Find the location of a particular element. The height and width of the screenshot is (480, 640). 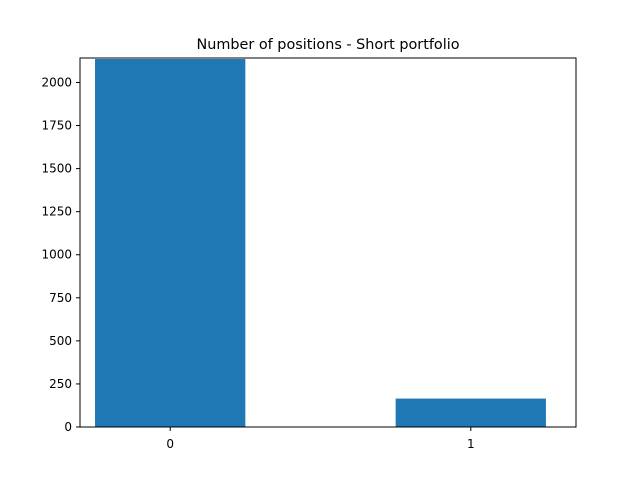

y-tick-label: 1000 is located at coordinates (56, 255).